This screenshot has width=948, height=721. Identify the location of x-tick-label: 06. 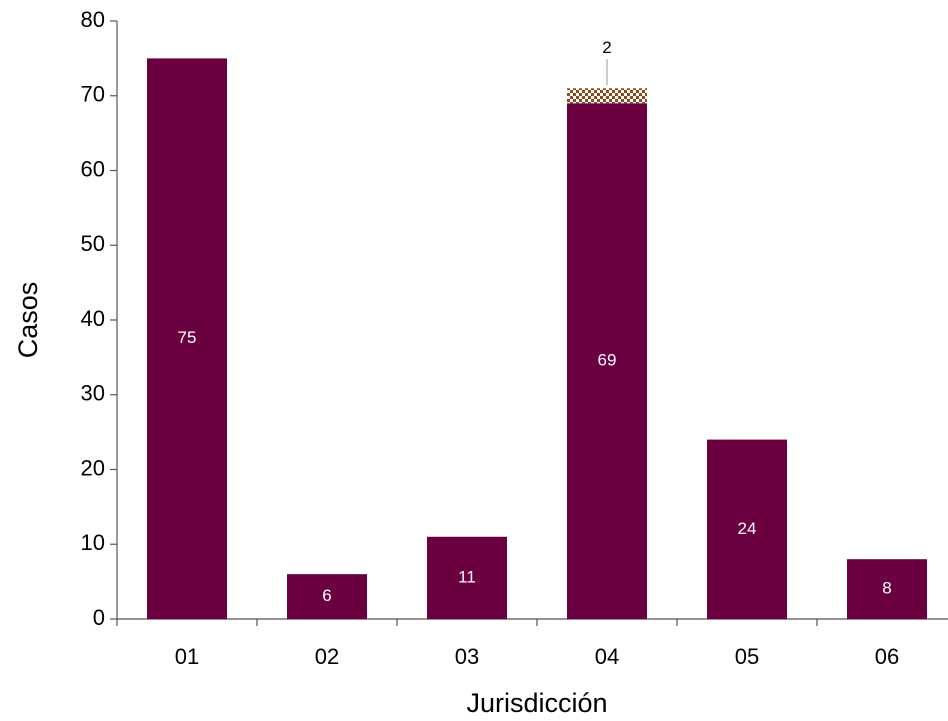
(887, 656).